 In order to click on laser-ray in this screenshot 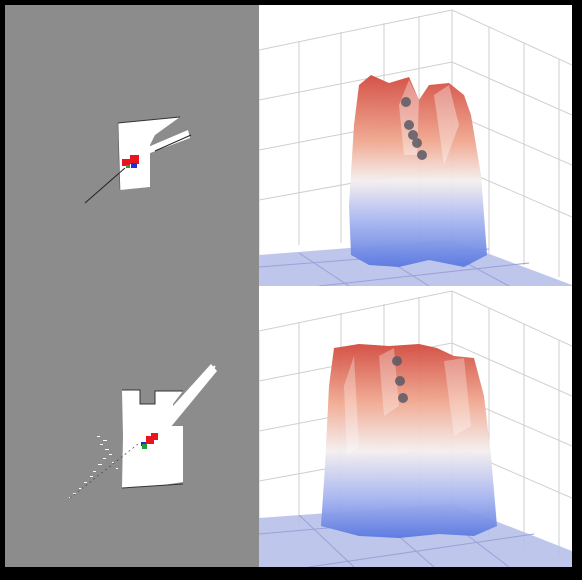, I will do `click(165, 142)`.